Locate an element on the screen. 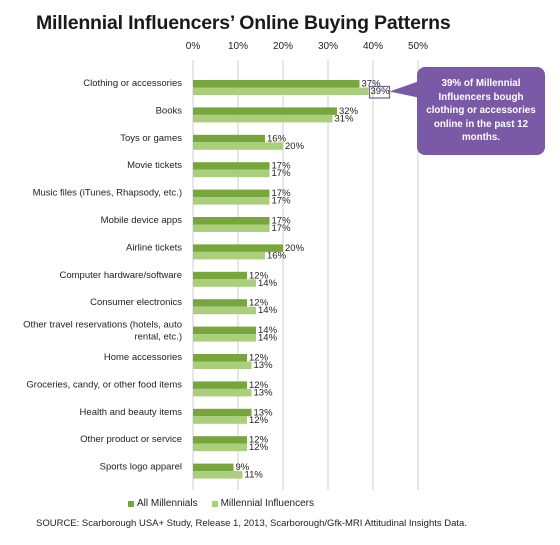  callout-pointer is located at coordinates (403, 89).